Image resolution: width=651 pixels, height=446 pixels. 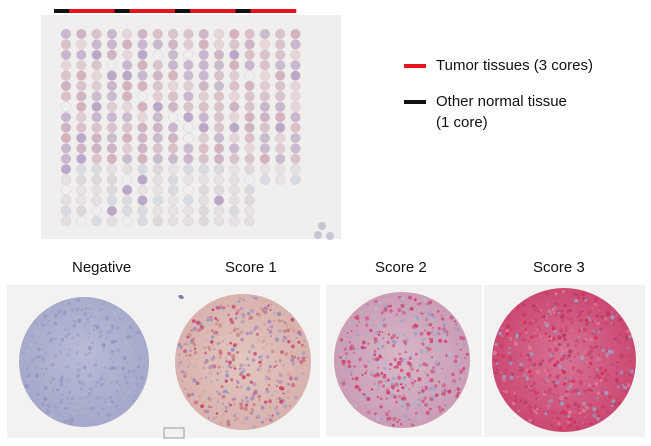 I want to click on legend-normal-label-line1: Other normal tissue, so click(x=501, y=101).